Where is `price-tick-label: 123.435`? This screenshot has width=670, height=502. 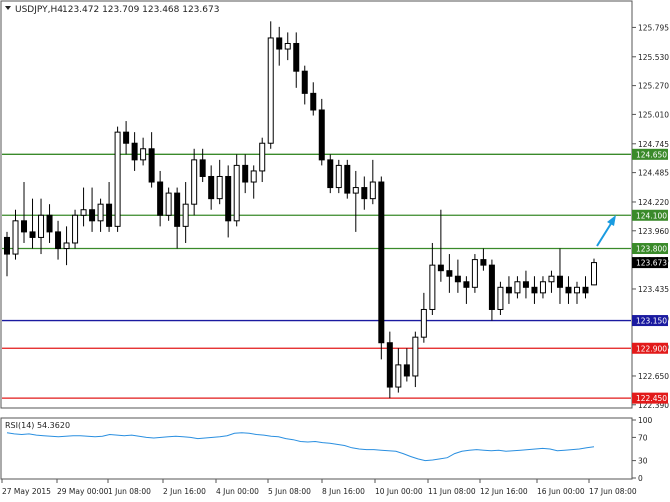 price-tick-label: 123.435 is located at coordinates (653, 289).